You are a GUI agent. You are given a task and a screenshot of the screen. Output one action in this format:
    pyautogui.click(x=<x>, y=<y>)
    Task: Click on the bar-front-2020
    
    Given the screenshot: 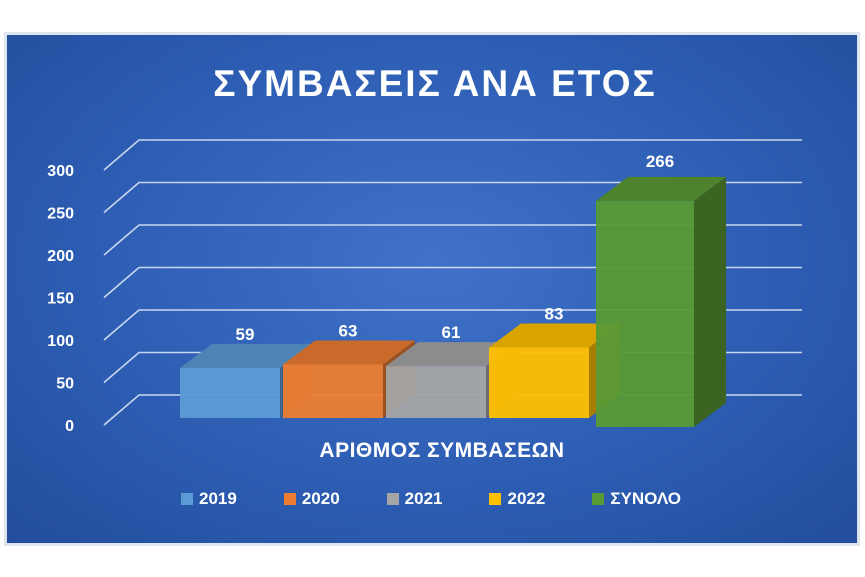 What is the action you would take?
    pyautogui.click(x=333, y=391)
    